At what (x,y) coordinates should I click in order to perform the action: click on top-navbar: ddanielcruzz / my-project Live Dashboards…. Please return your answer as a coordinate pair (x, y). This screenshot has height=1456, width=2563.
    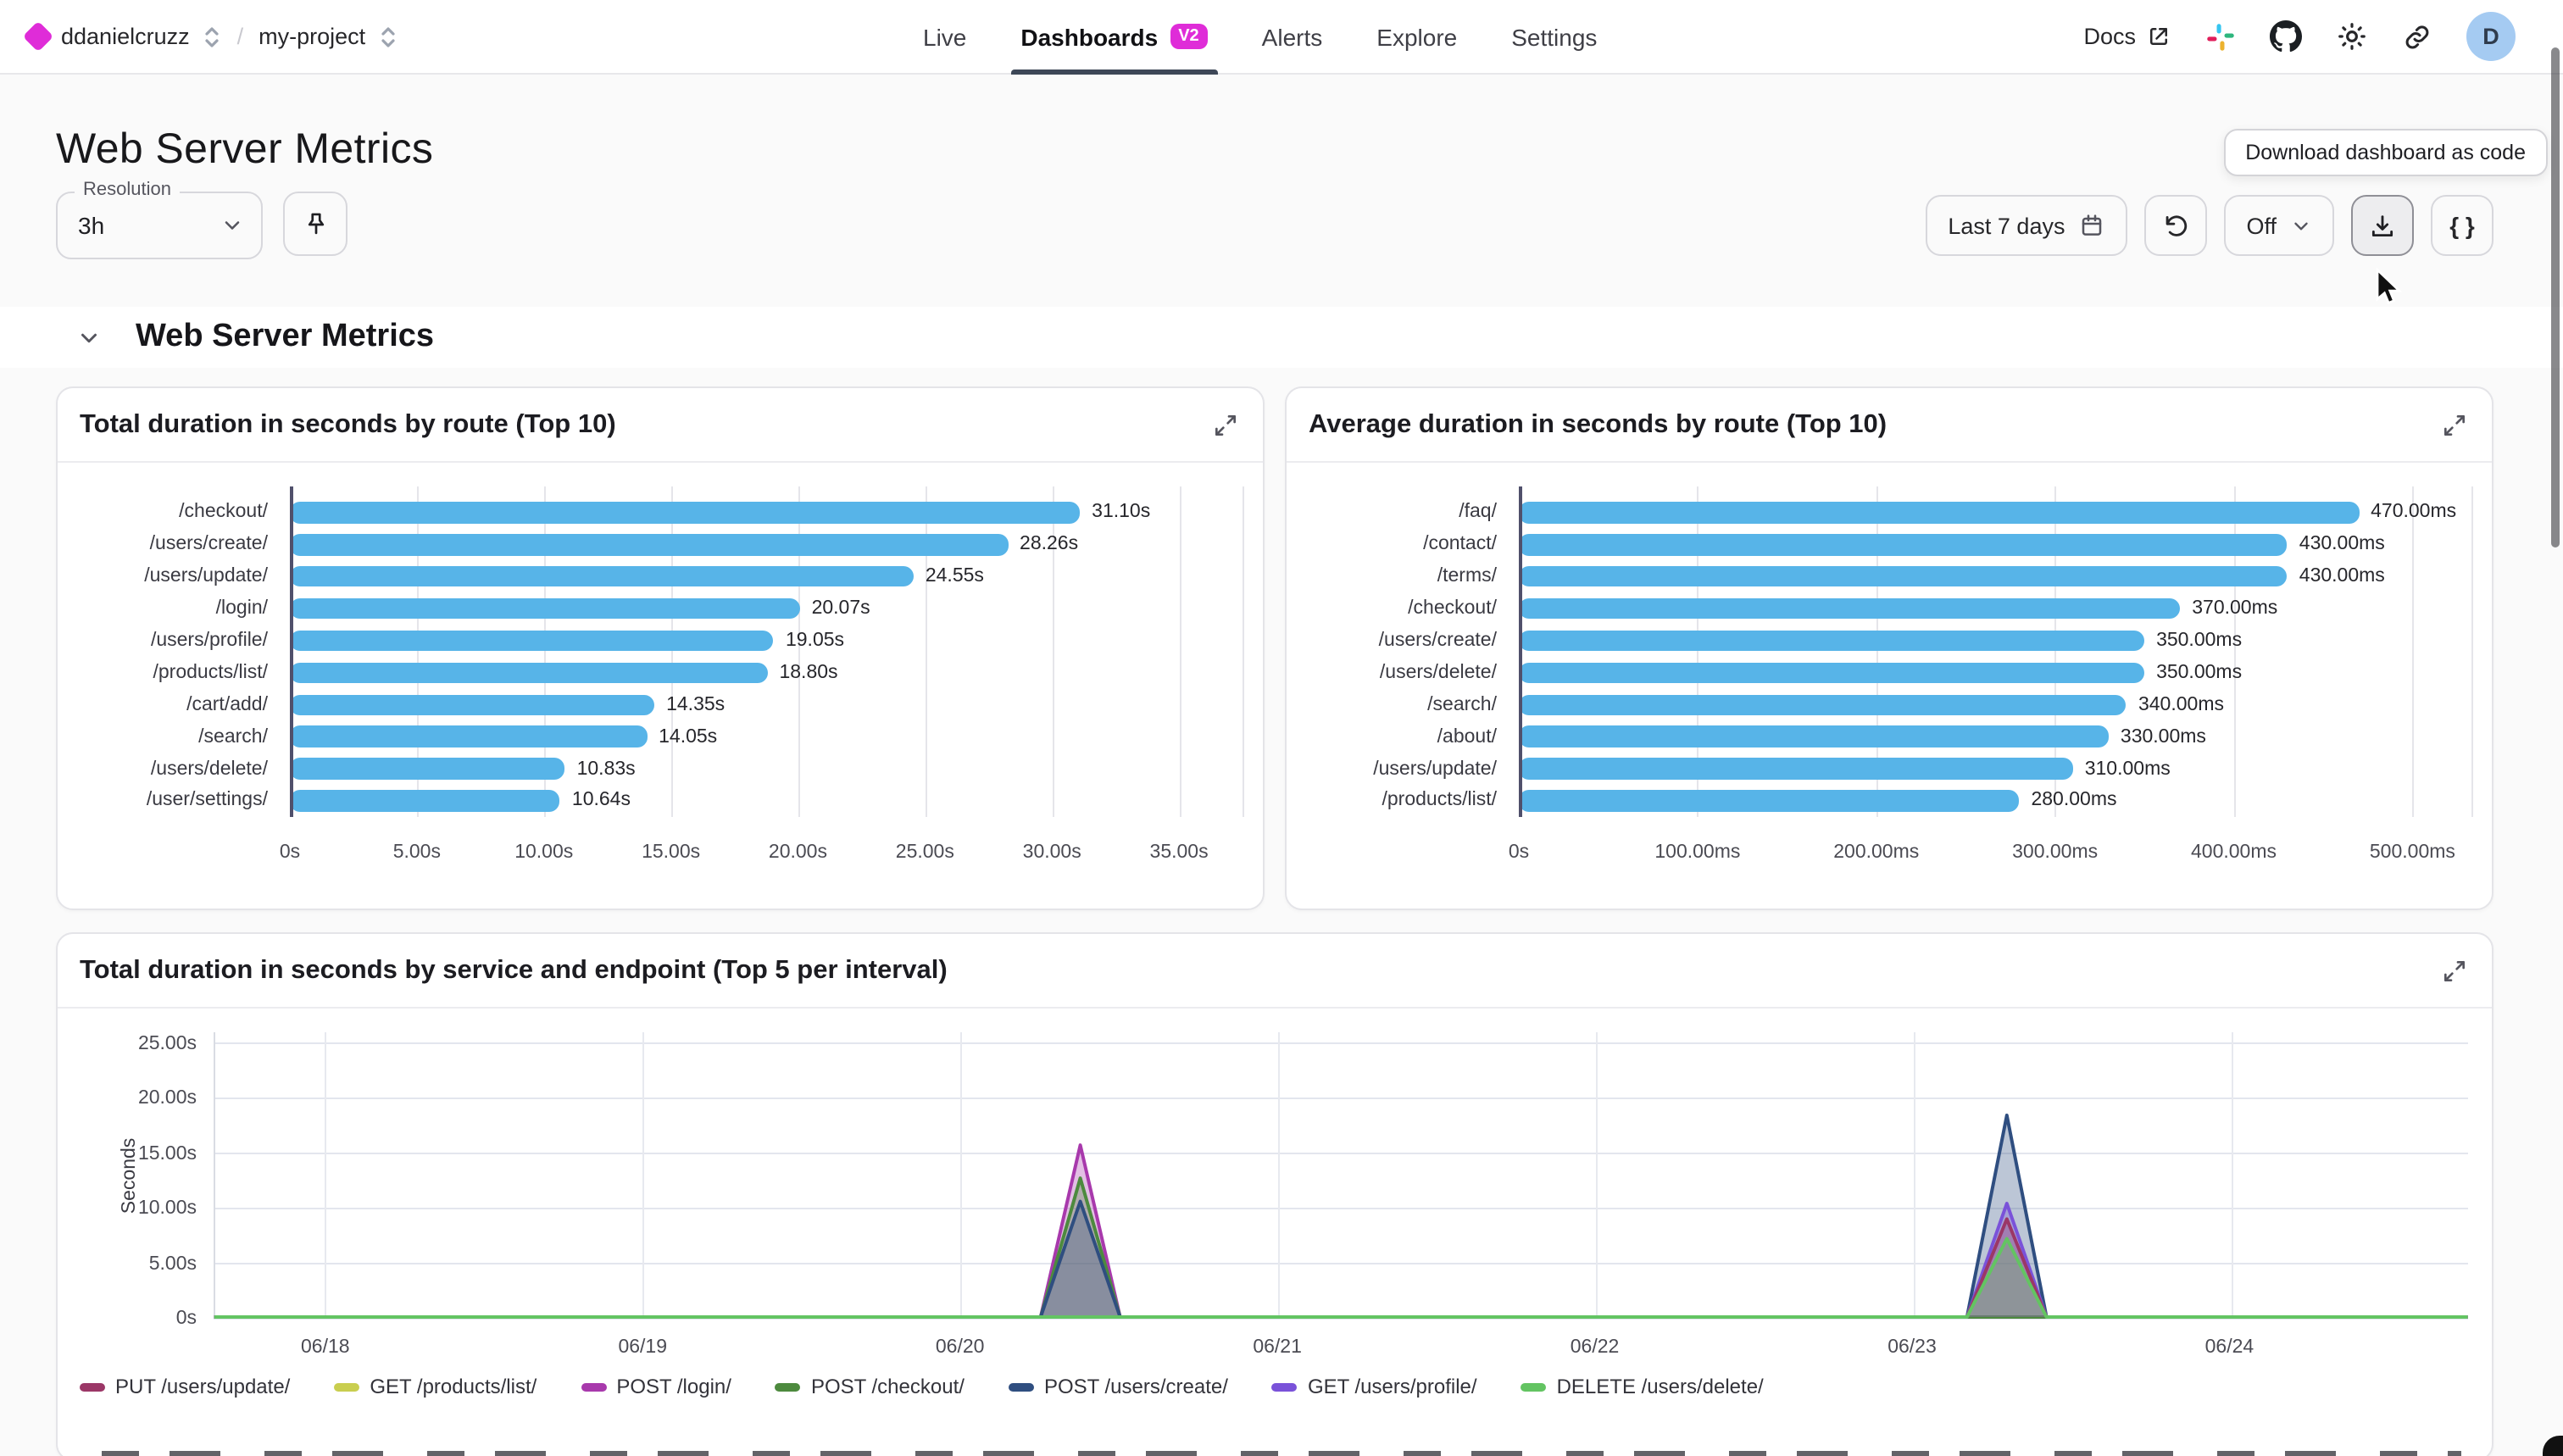
    Looking at the image, I should click on (1281, 37).